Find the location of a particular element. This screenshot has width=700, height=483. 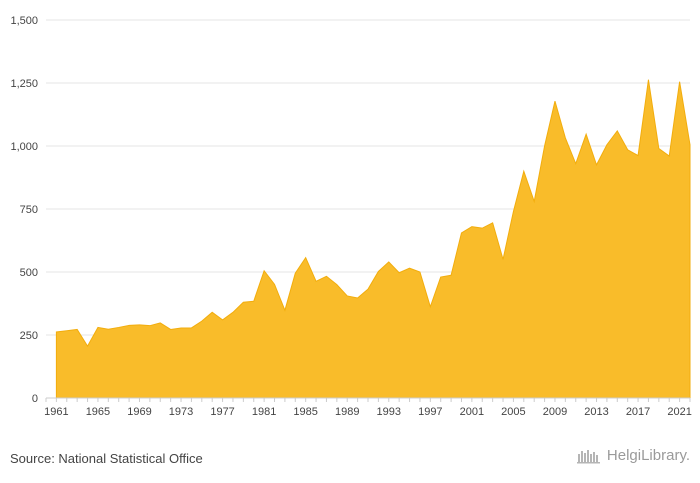

x-tick-label: 1989 is located at coordinates (347, 412).